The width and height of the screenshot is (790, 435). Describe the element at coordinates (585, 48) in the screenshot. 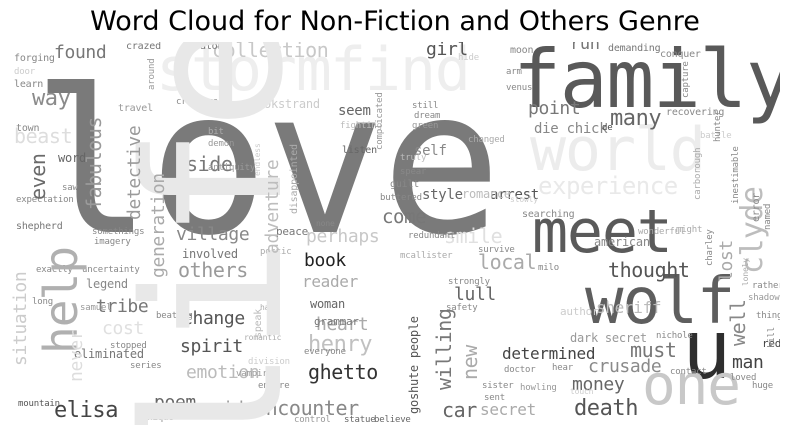

I see `word-run: run` at that location.